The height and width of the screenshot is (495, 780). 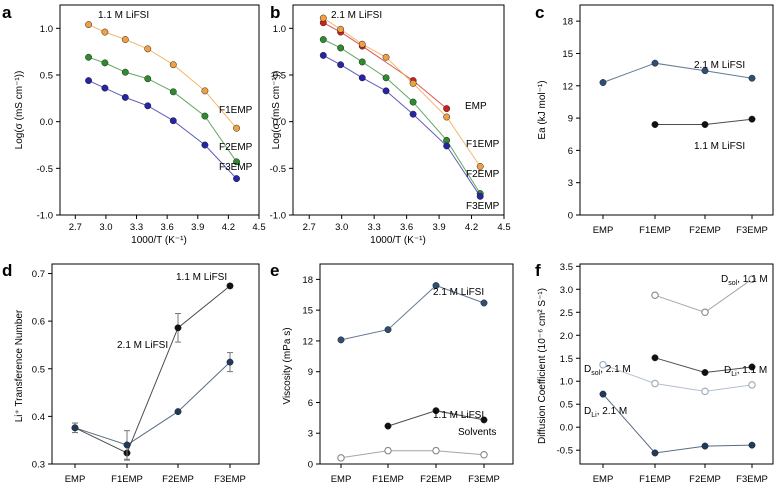 What do you see at coordinates (7, 270) in the screenshot?
I see `panel-letter-d: d` at bounding box center [7, 270].